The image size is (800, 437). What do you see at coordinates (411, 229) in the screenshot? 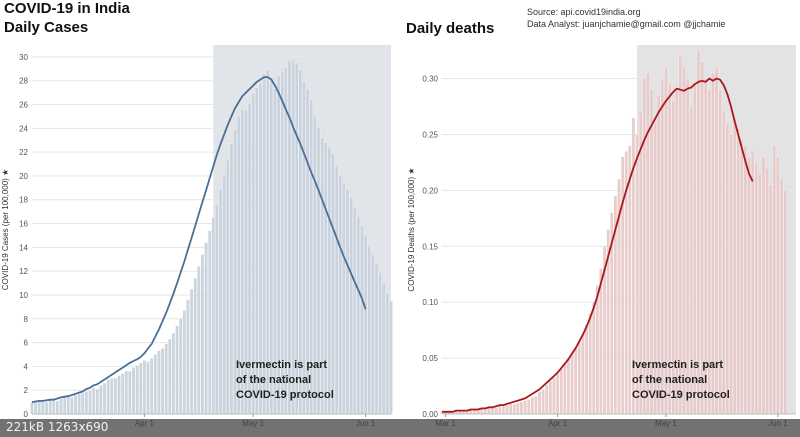
I see `y-axis-label: COVID-19 Deaths (per 100,000) ★` at bounding box center [411, 229].